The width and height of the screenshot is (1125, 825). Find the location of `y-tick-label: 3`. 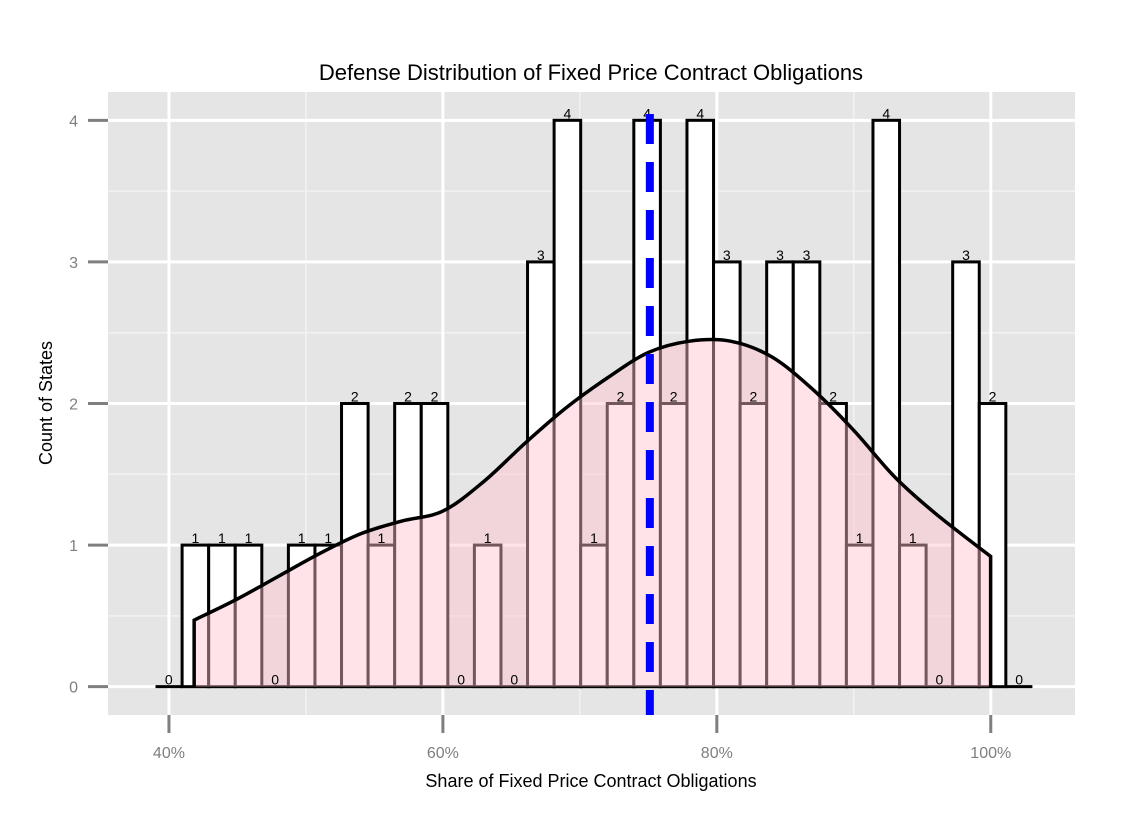

y-tick-label: 3 is located at coordinates (73, 263).